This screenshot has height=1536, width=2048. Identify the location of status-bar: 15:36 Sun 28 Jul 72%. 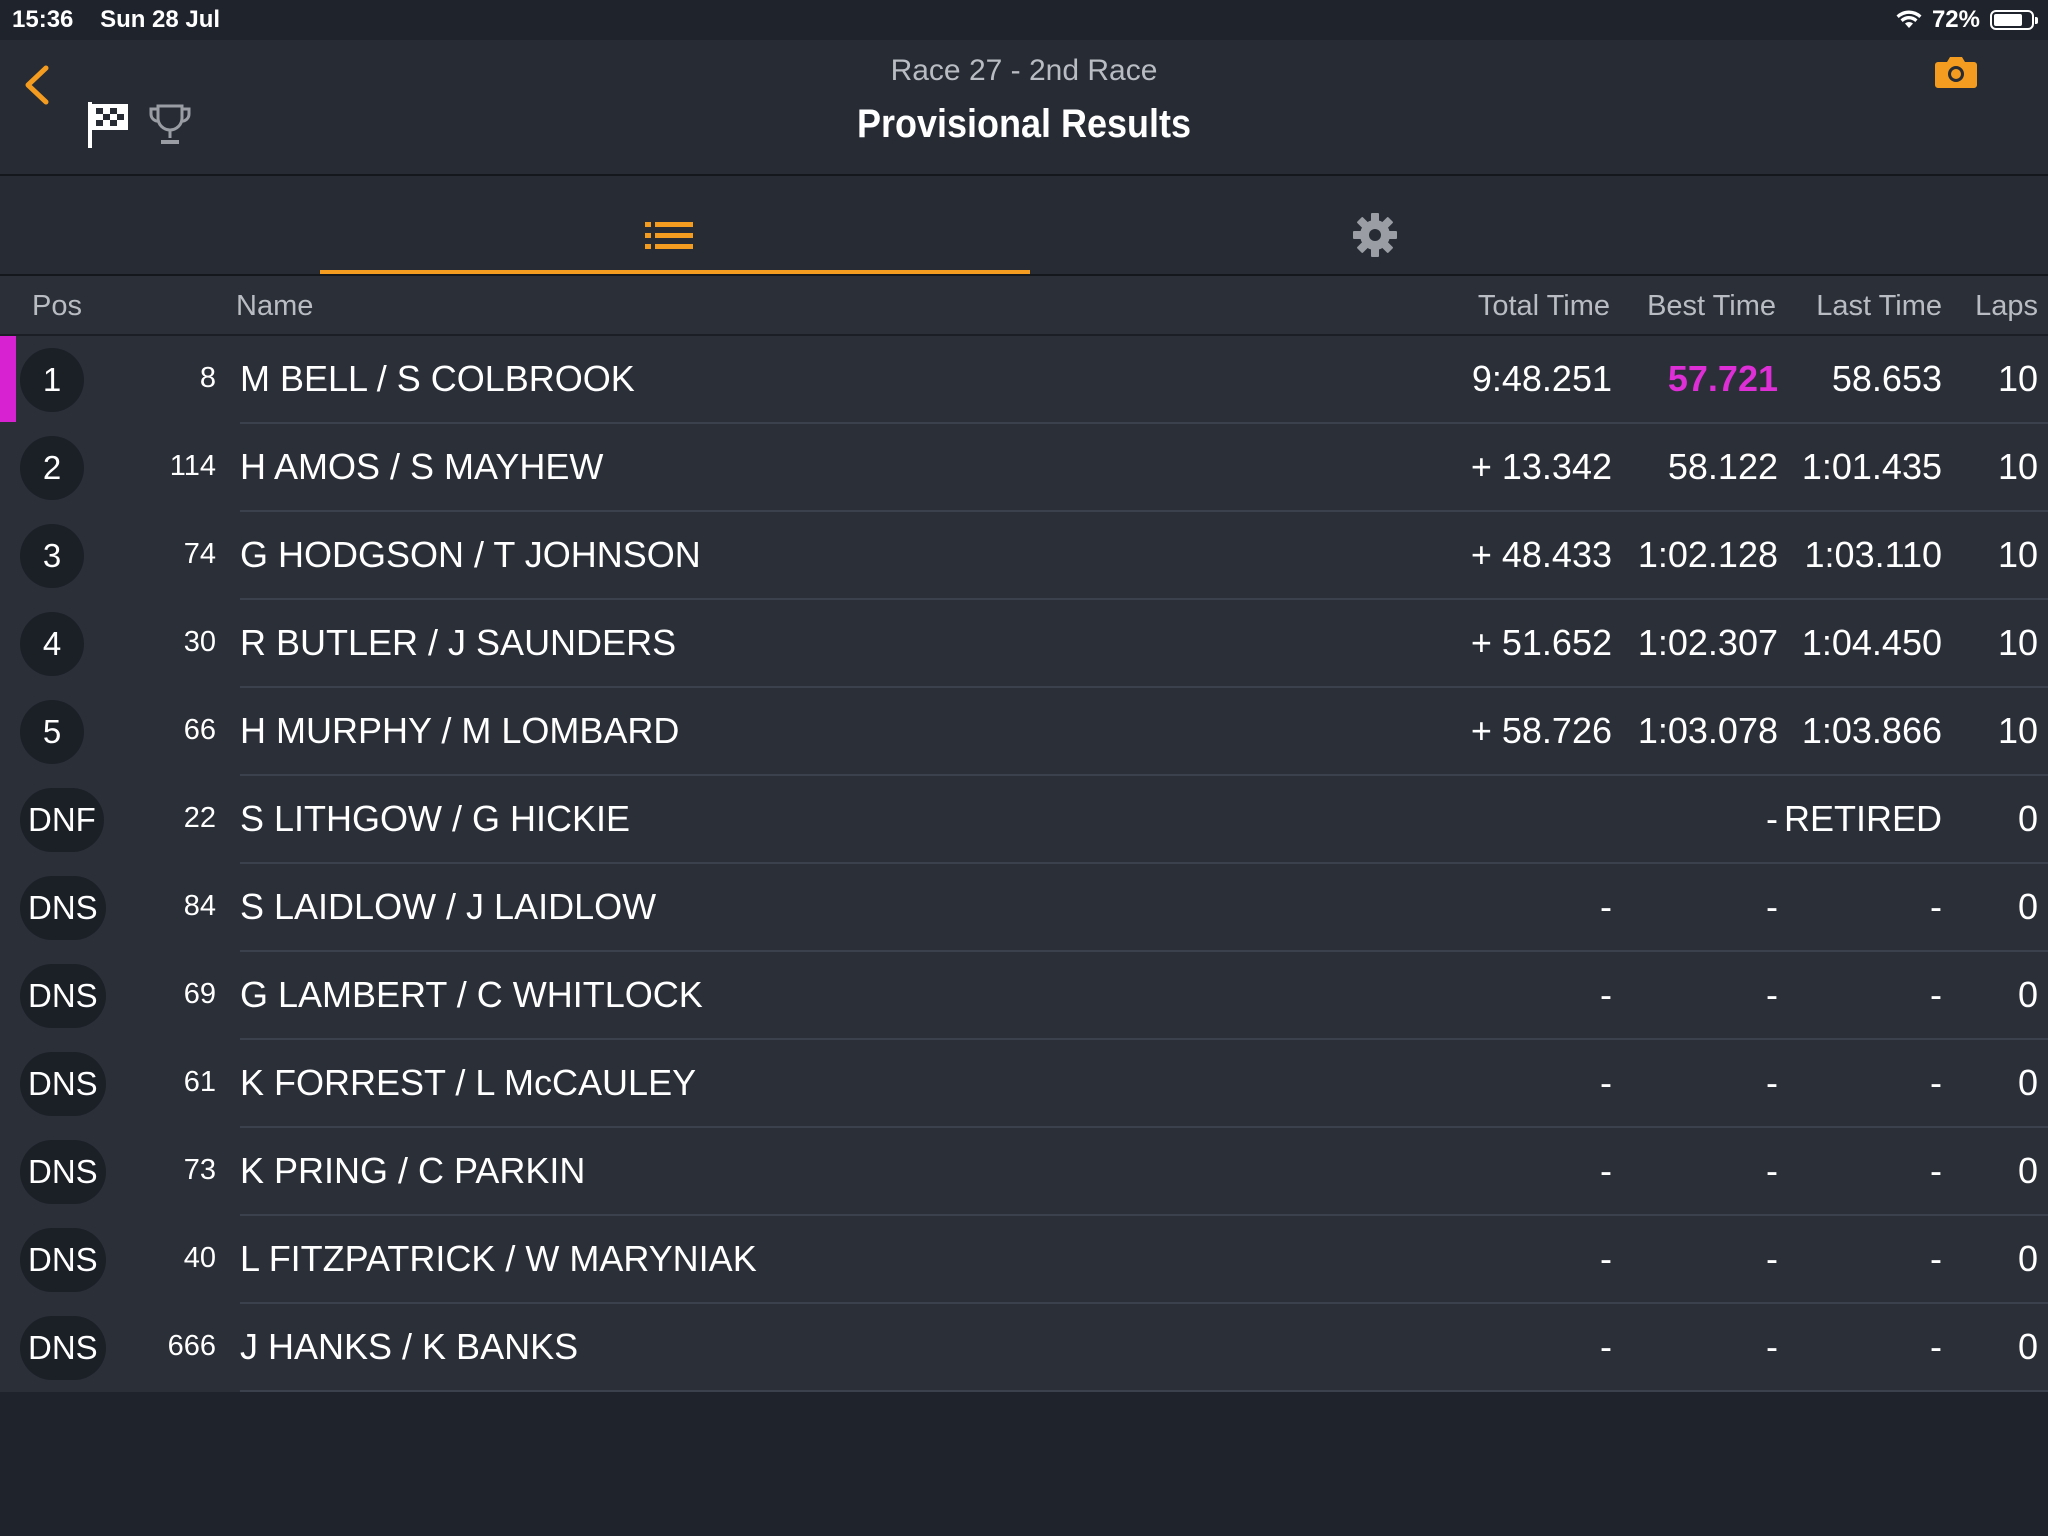
(1024, 20).